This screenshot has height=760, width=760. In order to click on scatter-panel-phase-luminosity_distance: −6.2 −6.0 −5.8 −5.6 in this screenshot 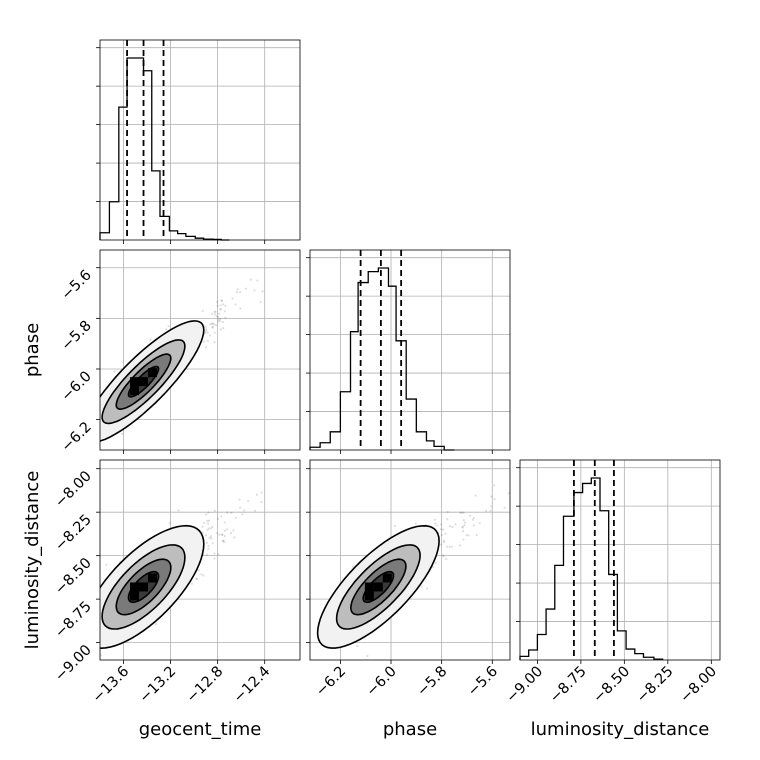, I will do `click(411, 576)`.